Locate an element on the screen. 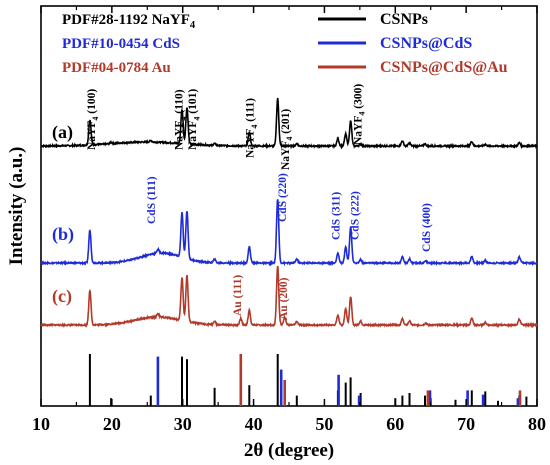 The image size is (550, 465). peak-annotation-7: CdS (111) is located at coordinates (152, 200).